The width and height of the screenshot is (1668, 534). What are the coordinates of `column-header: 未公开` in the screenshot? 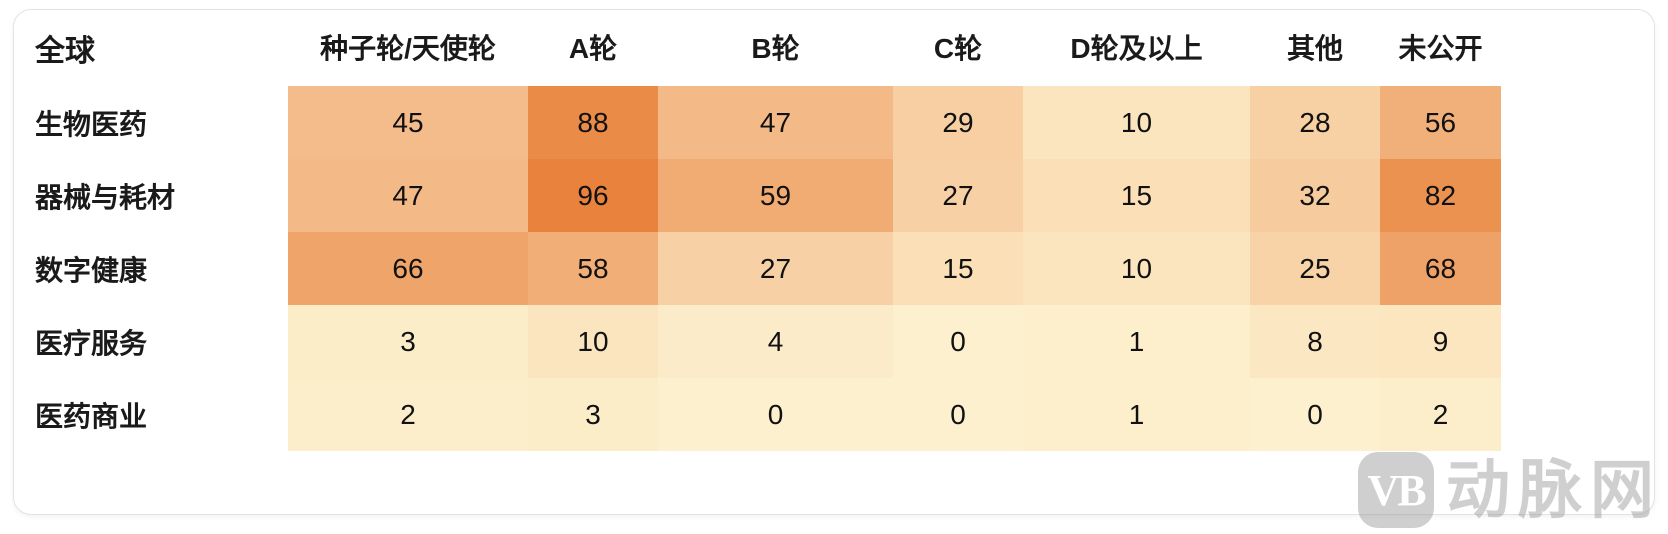 It's located at (1440, 48).